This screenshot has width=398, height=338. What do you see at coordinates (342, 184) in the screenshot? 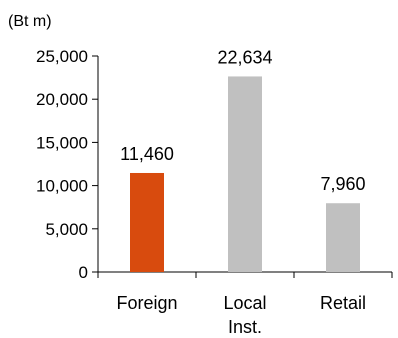
I see `data-label: 7,960` at bounding box center [342, 184].